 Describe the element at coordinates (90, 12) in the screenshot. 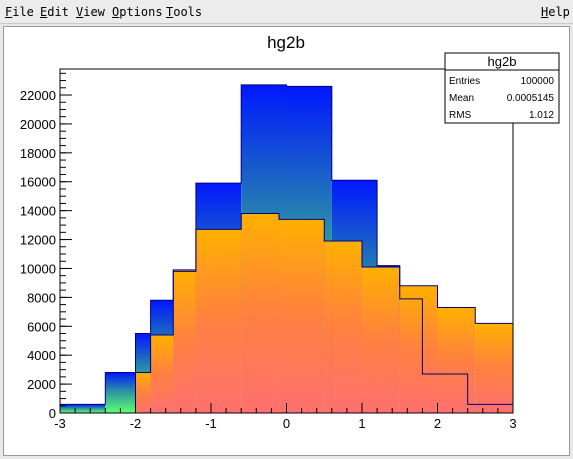

I see `menu-view: View` at that location.